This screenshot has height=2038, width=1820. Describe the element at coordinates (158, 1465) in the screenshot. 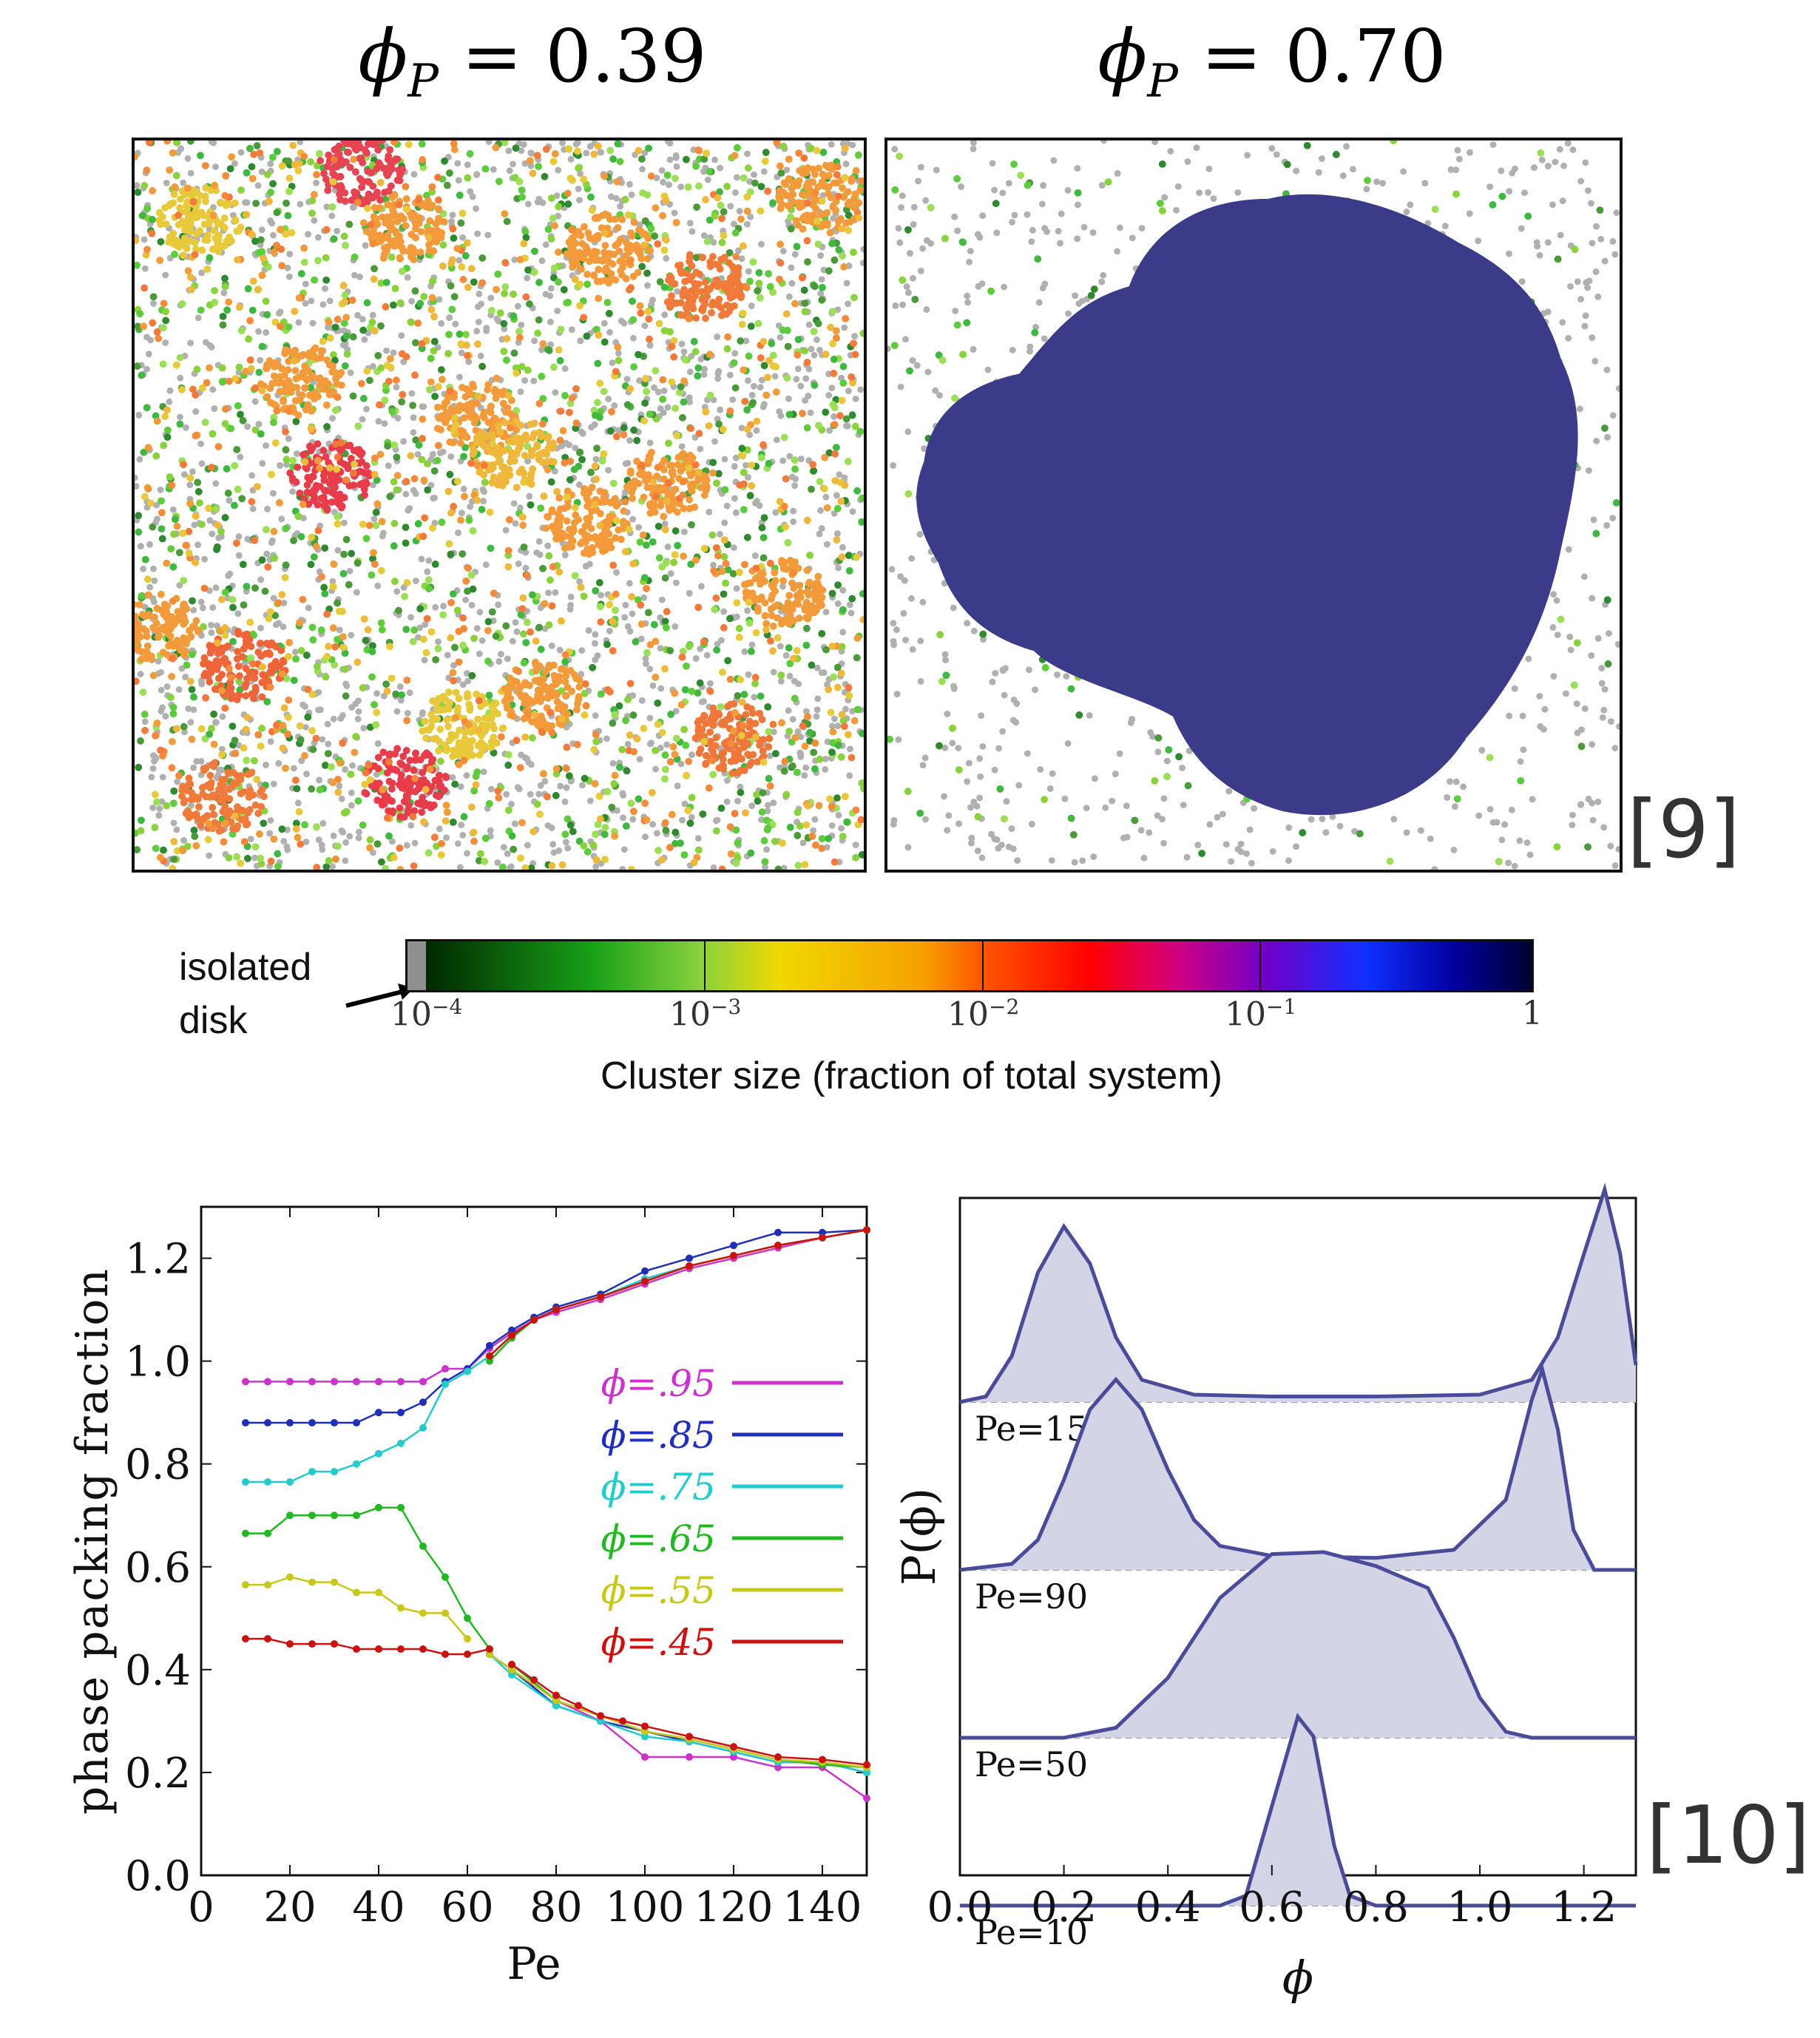

I see `y-tick-label: 0.8` at that location.